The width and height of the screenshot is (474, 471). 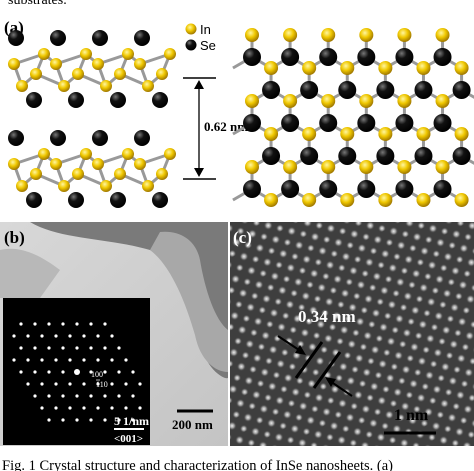 I want to click on header-text: substrates., so click(x=37, y=4).